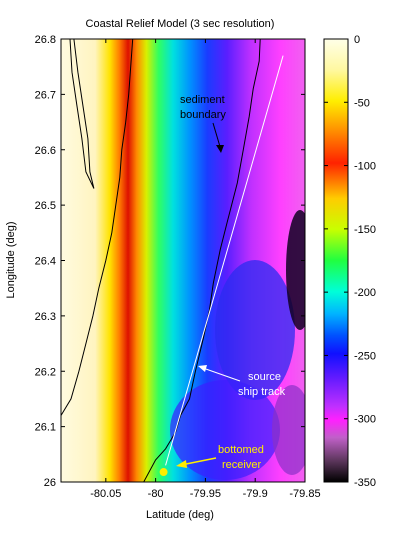 The width and height of the screenshot is (411, 541). What do you see at coordinates (203, 123) in the screenshot?
I see `sediment-annotation: sediment boundary` at bounding box center [203, 123].